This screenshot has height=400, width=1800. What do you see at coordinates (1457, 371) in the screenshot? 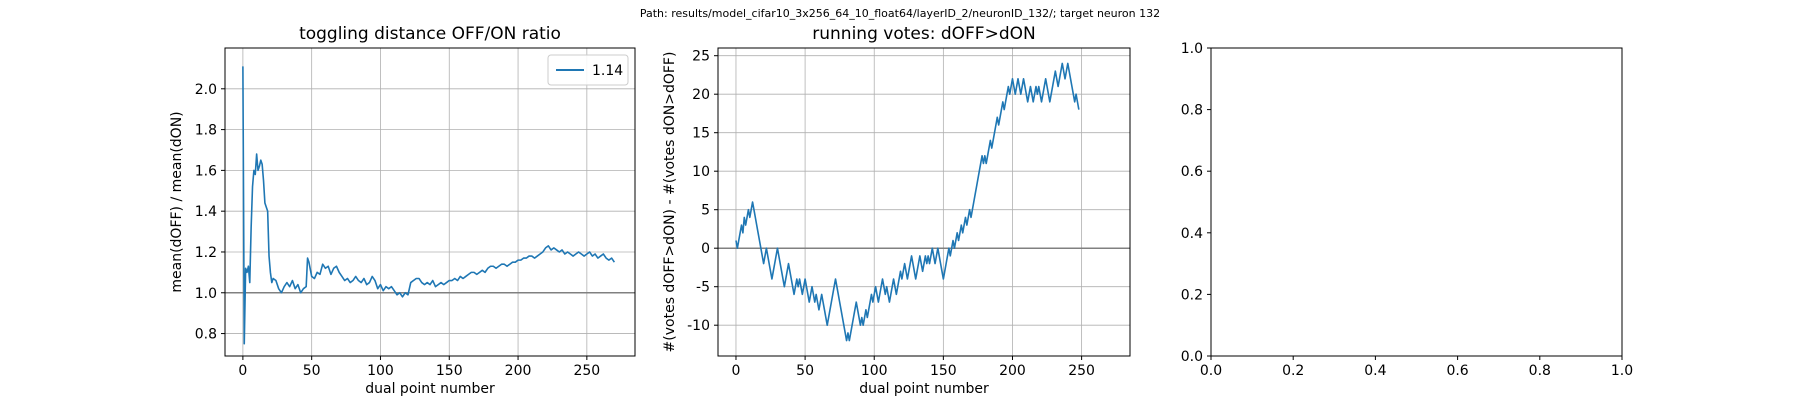
I see `x-tick-label: 0.6` at bounding box center [1457, 371].